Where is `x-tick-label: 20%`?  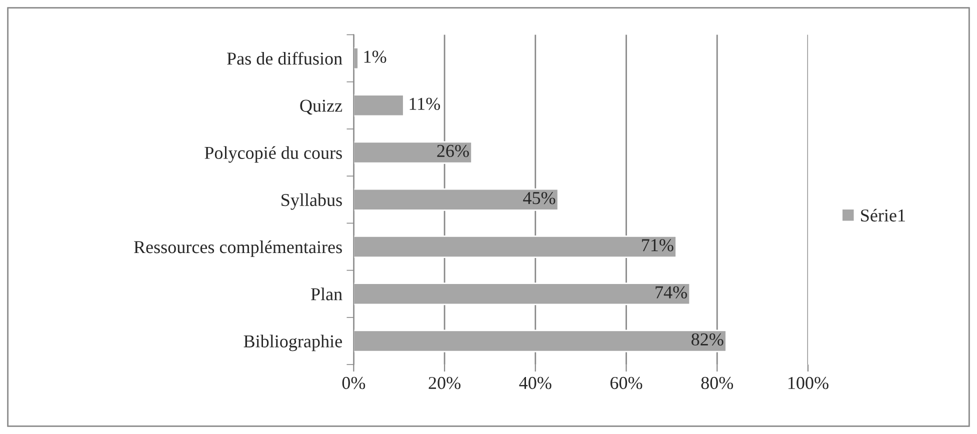
x-tick-label: 20% is located at coordinates (444, 383).